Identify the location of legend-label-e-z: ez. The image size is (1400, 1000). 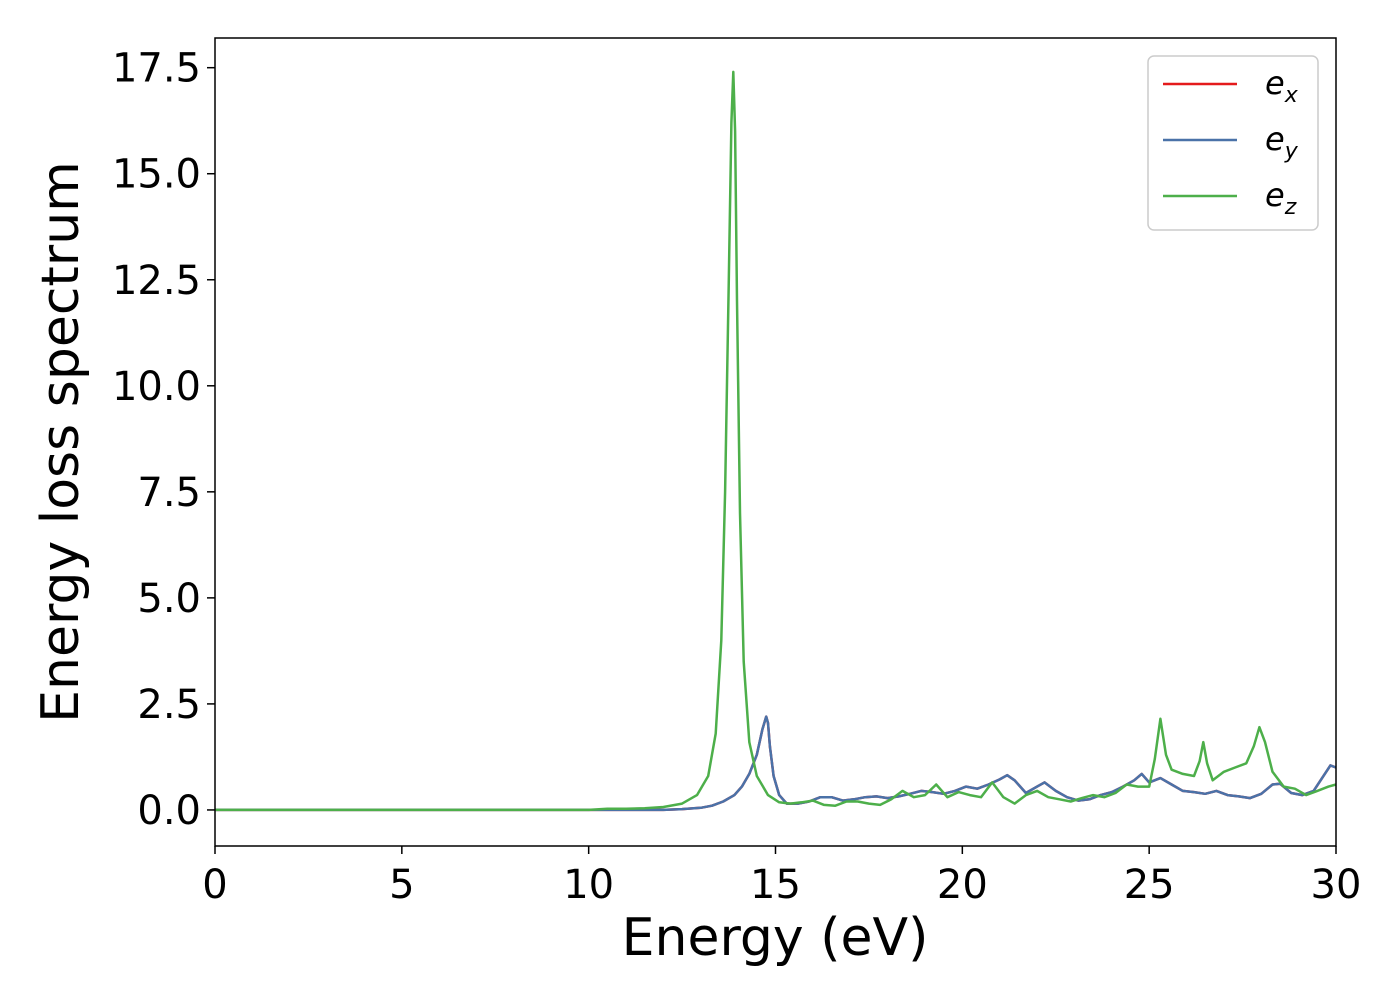
(1281, 198).